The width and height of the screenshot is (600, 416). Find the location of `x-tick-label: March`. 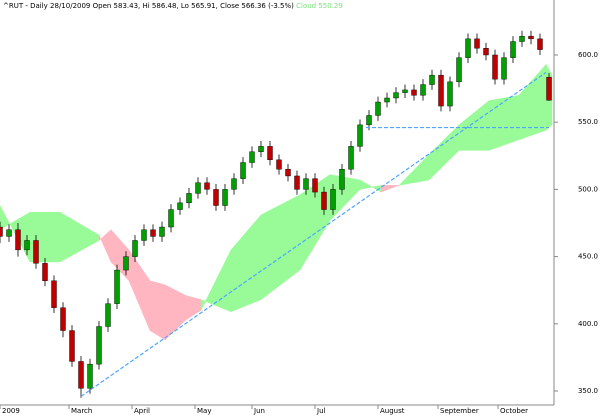

x-tick-label: March is located at coordinates (81, 411).